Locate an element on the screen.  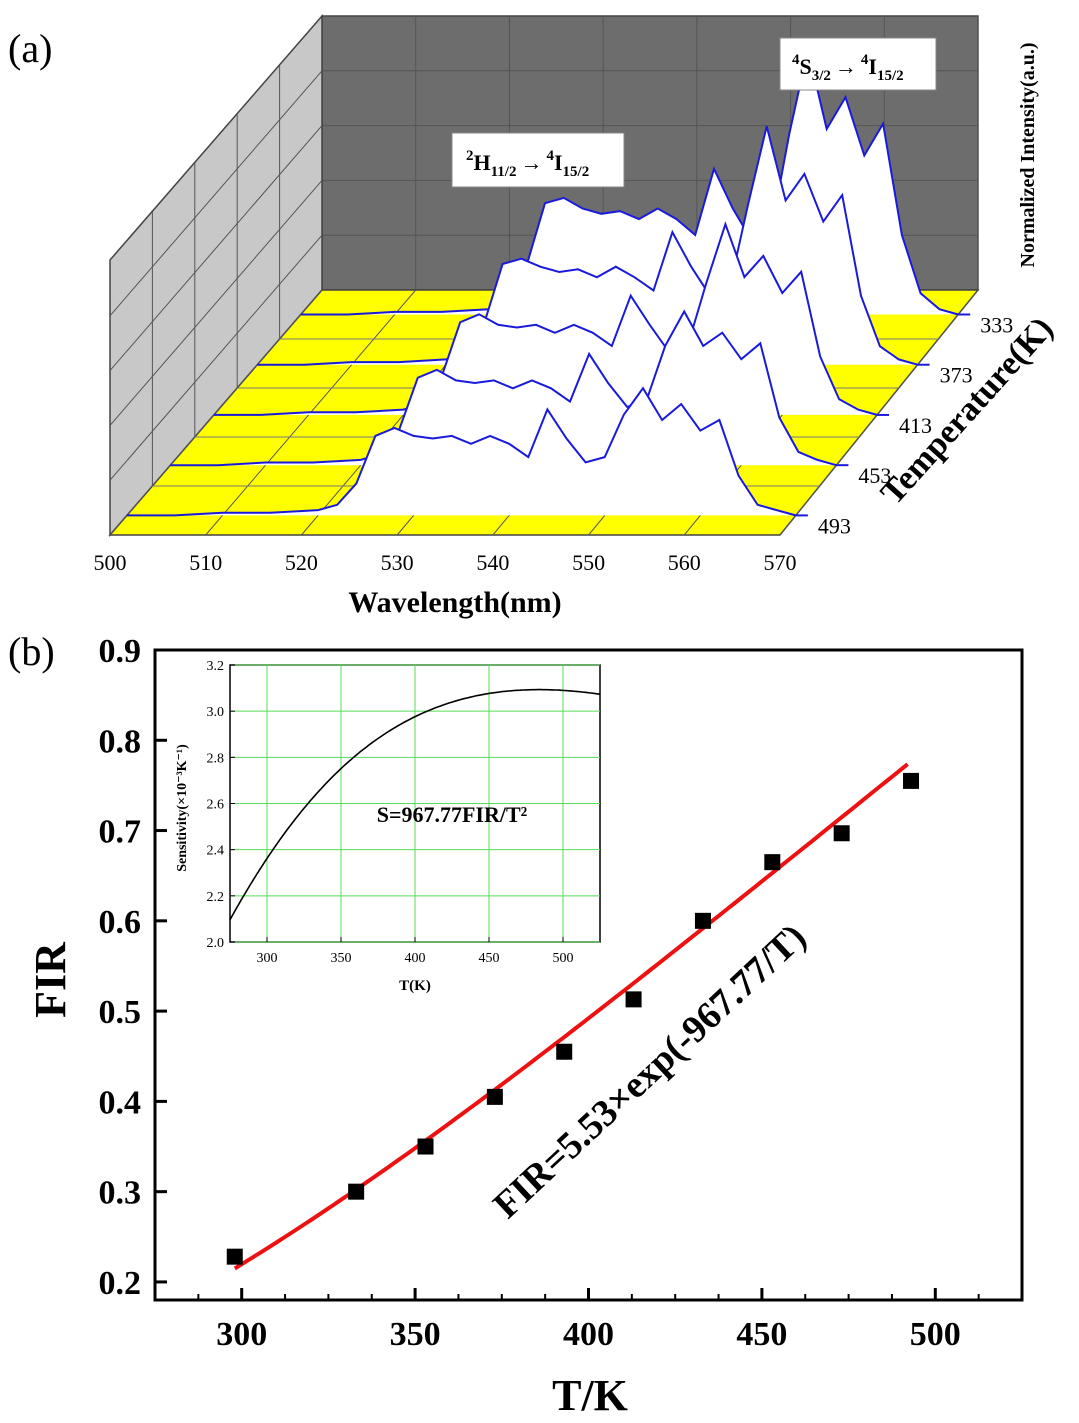
inset-y-label-2.2: 2.2 is located at coordinates (216, 897).